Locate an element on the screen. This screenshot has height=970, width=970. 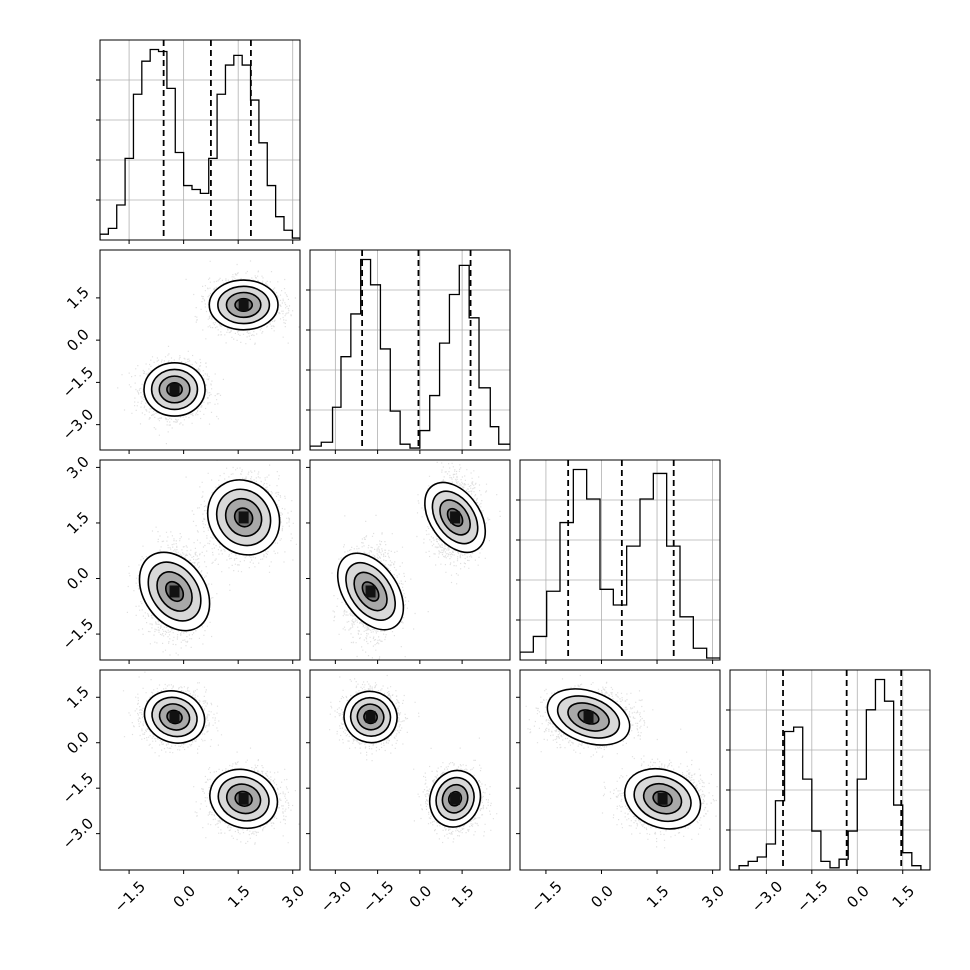
scatter-points is located at coordinates (211, 558).